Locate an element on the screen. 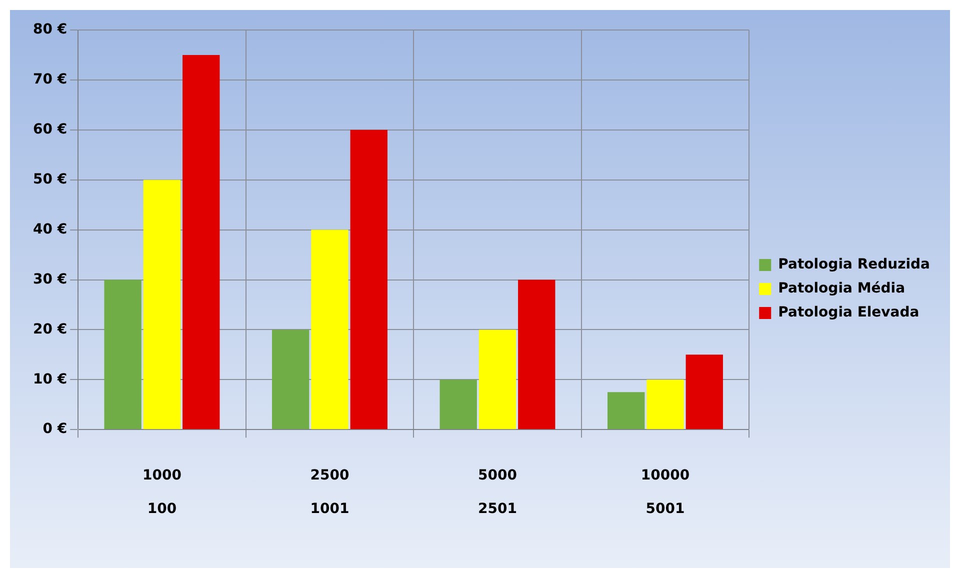 The height and width of the screenshot is (578, 960). y-tick-label: 40 € is located at coordinates (50, 229).